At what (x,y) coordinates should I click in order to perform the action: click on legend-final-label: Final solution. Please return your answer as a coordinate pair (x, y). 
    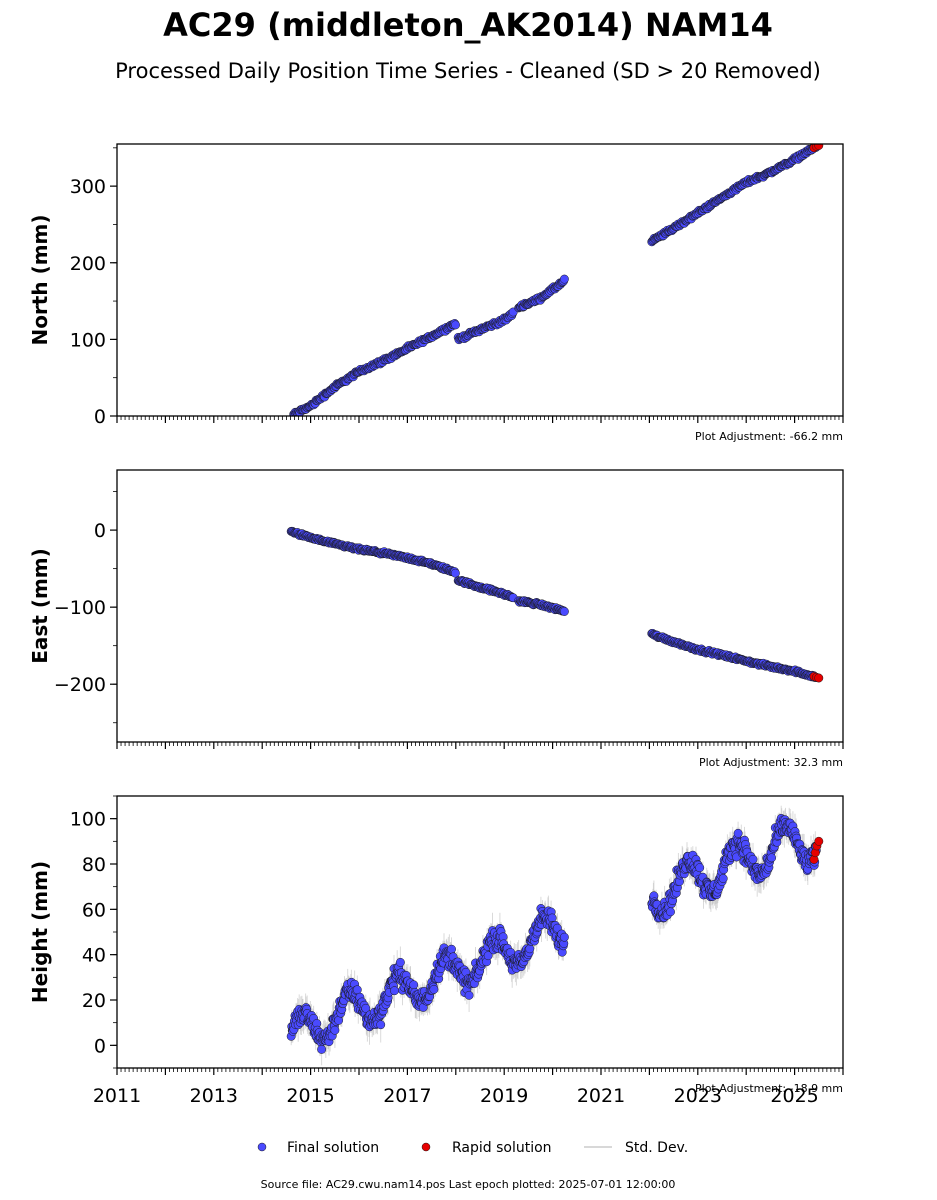
    Looking at the image, I should click on (333, 1148).